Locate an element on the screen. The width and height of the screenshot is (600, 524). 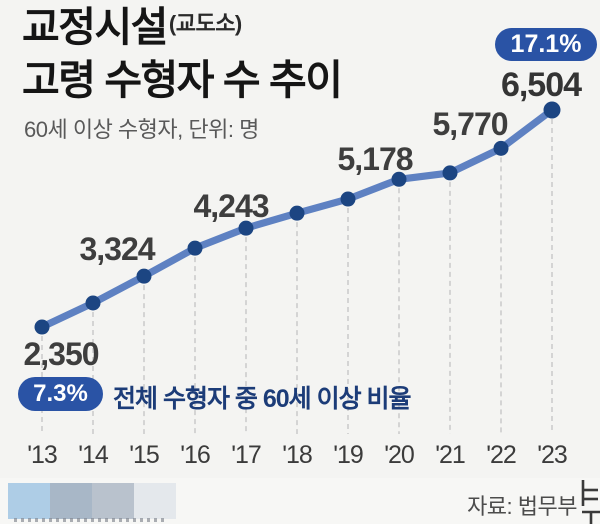
ratio-caption: 전체 수형자 중 60세 이상 비율 is located at coordinates (262, 399).